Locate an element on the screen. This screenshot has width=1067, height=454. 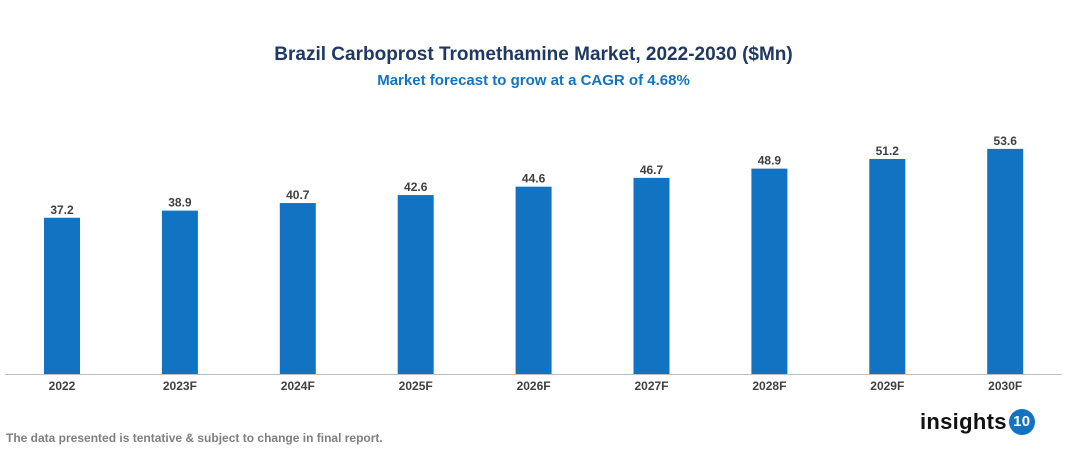
bar-2023F is located at coordinates (179, 292).